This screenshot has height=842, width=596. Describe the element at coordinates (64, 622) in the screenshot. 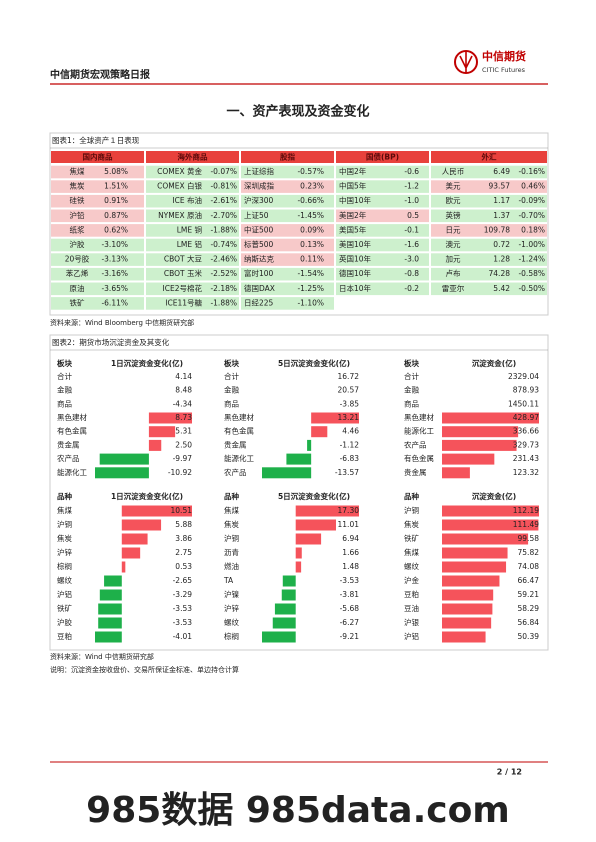

I see `row-name: 沪胶` at that location.